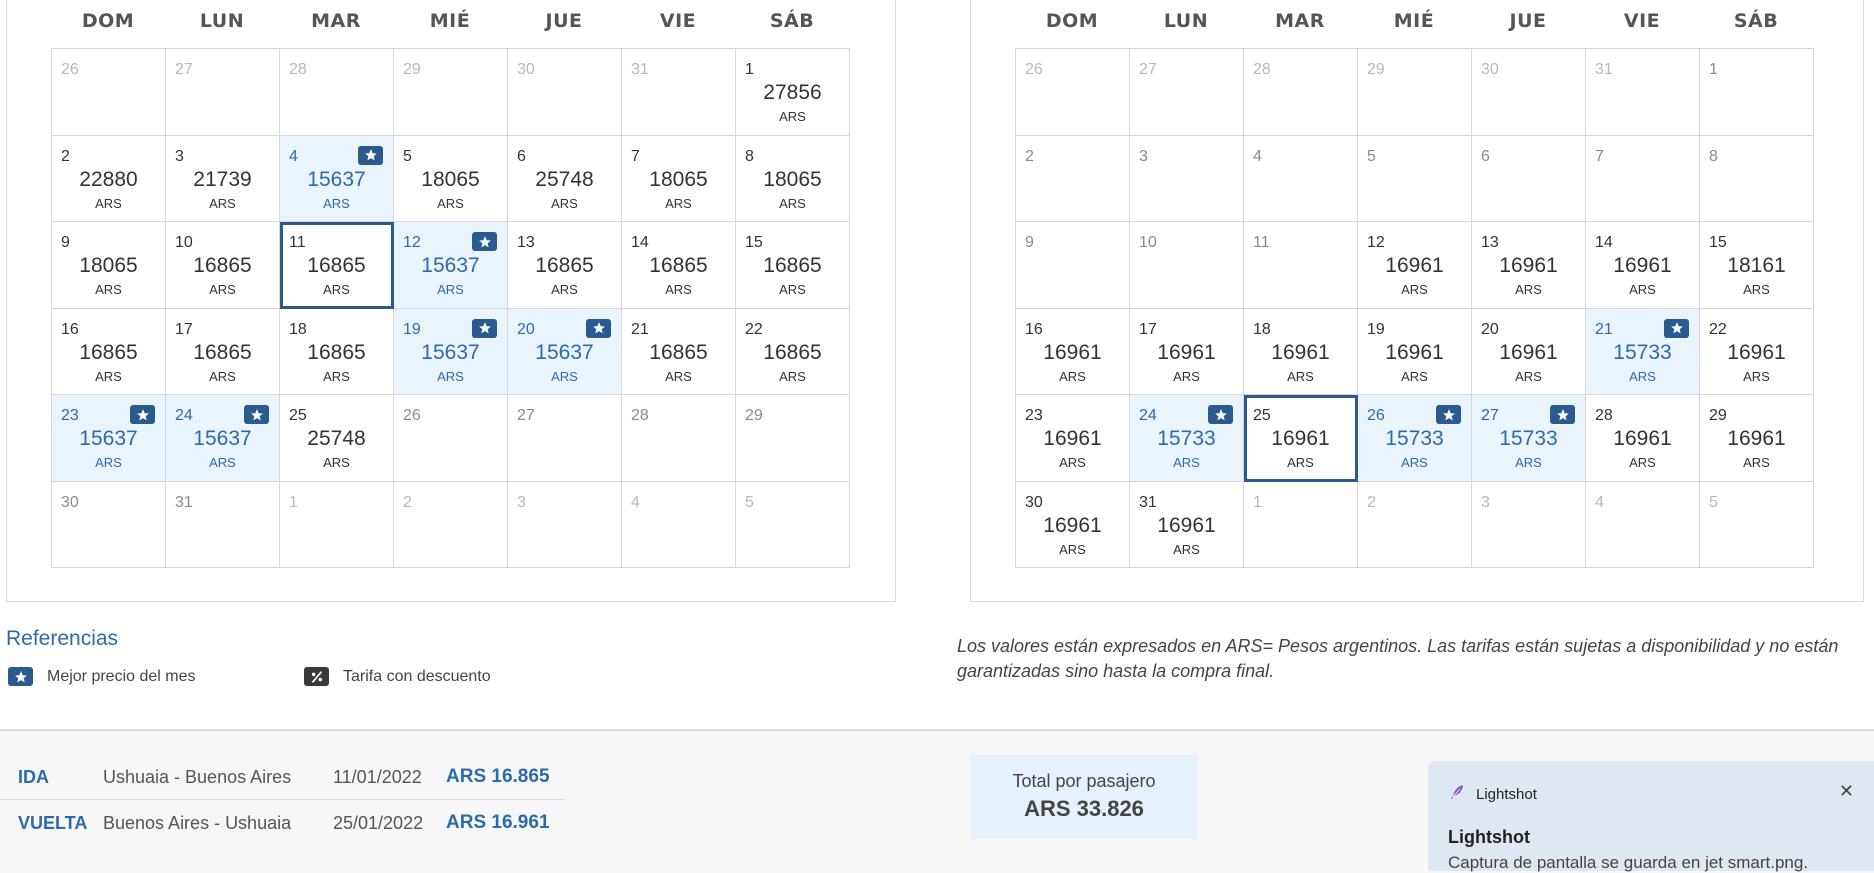  What do you see at coordinates (223, 438) in the screenshot?
I see `calendar-day-cell: 24 15637 ARS` at bounding box center [223, 438].